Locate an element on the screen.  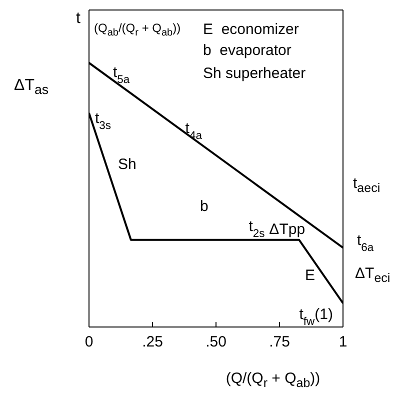
x-tick-label: .25 is located at coordinates (152, 342).